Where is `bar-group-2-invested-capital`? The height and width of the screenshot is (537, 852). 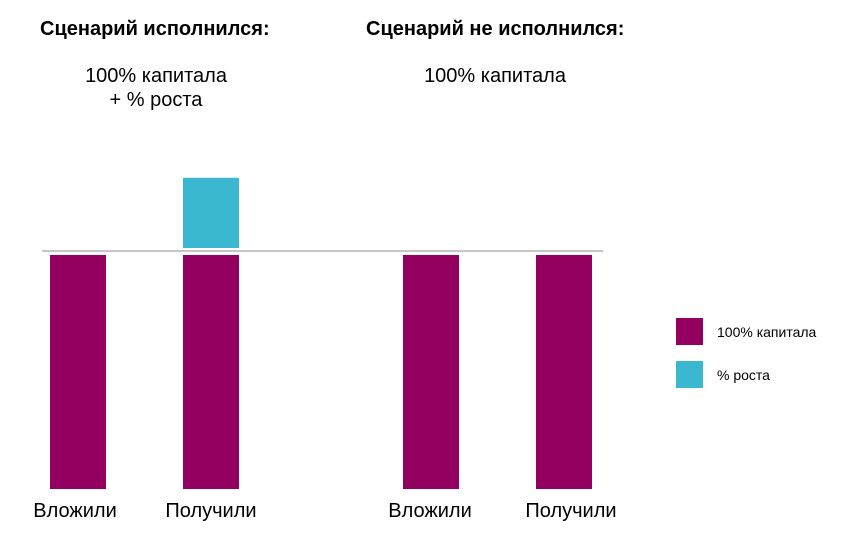 bar-group-2-invested-capital is located at coordinates (431, 372).